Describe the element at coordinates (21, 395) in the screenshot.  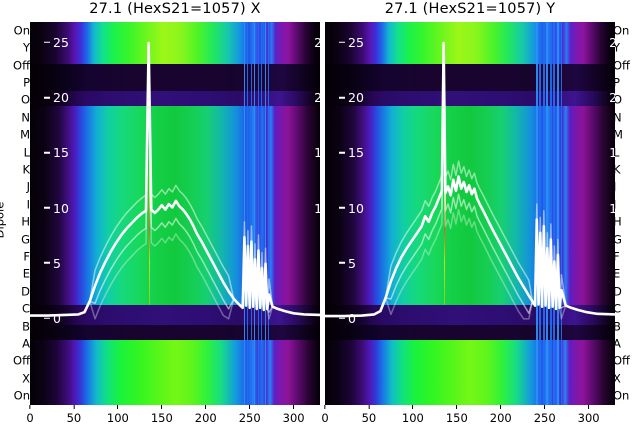
I see `category-tick-left-21: On` at that location.